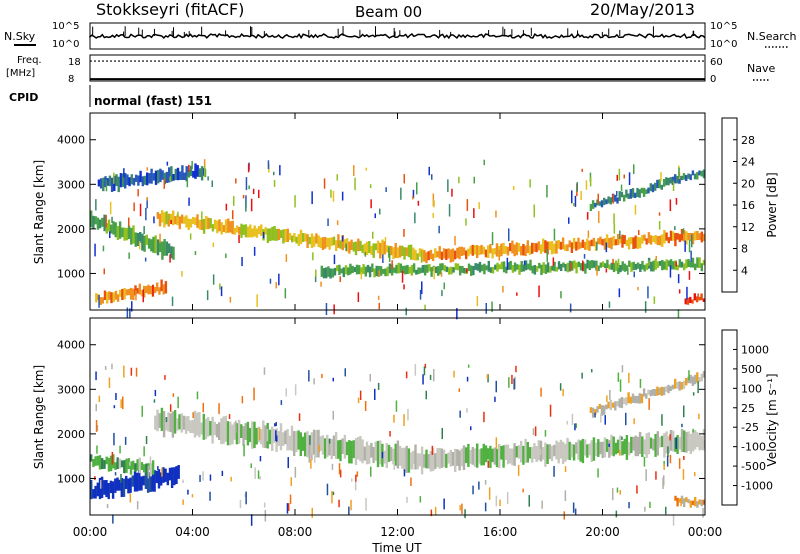  I want to click on power-colorbar-tick-label: 12, so click(748, 227).